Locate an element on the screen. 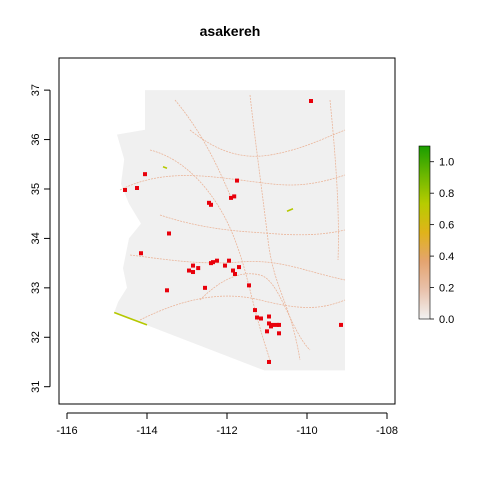 This screenshot has height=480, width=480. high-value-segments is located at coordinates (203, 245).